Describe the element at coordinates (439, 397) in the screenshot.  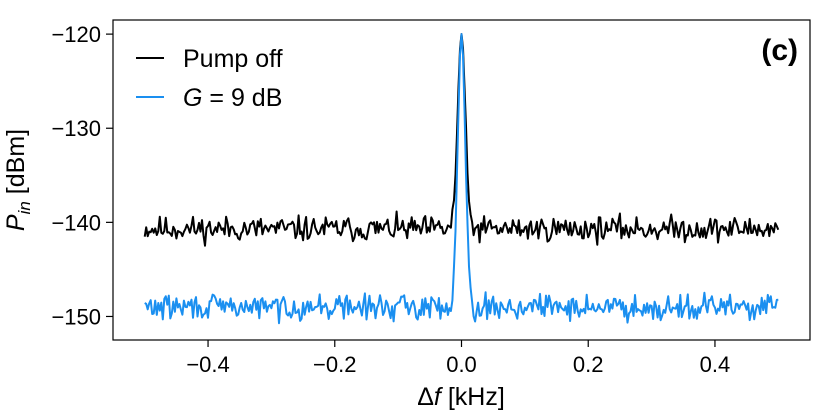
I see `x-axis-label-var: f` at that location.